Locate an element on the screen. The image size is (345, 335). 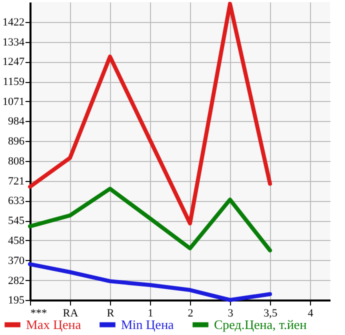
y-tick-label: 984 is located at coordinates (16, 122).